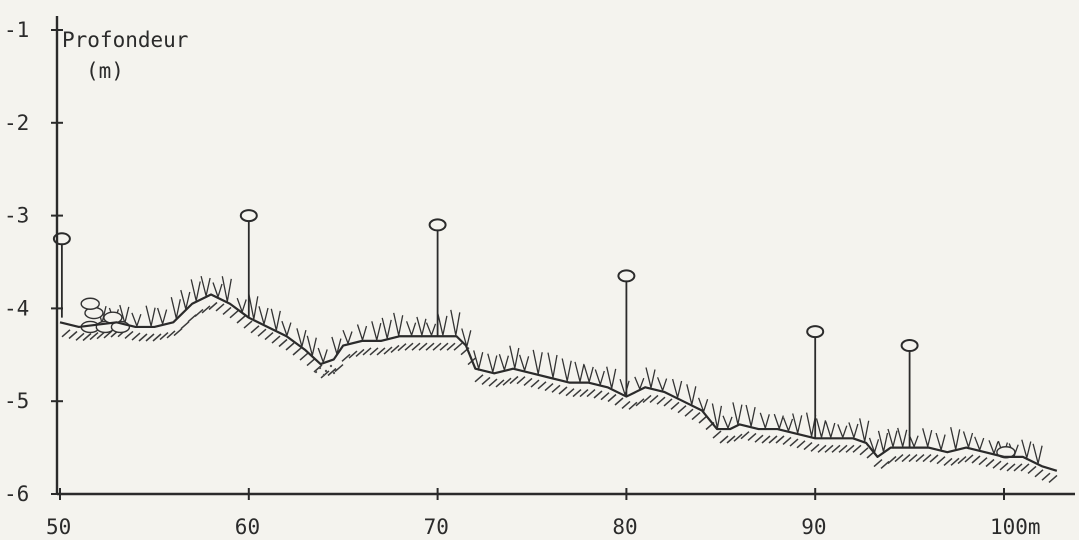 The image size is (1079, 540). I want to click on x-tick-label: 80, so click(624, 527).